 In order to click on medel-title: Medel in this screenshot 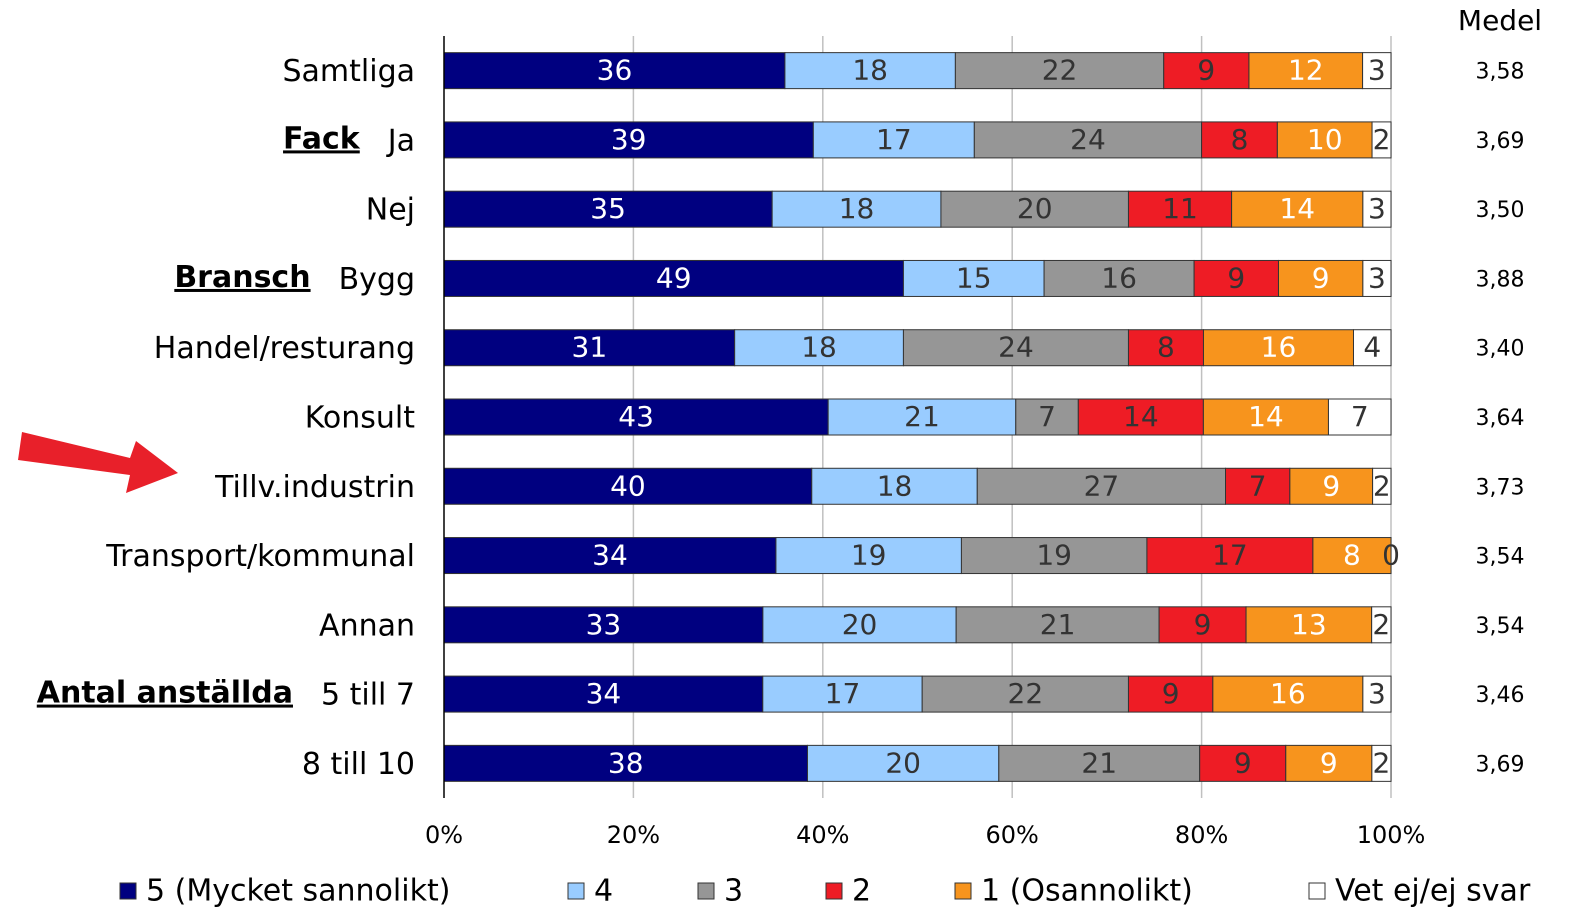, I will do `click(1500, 20)`.